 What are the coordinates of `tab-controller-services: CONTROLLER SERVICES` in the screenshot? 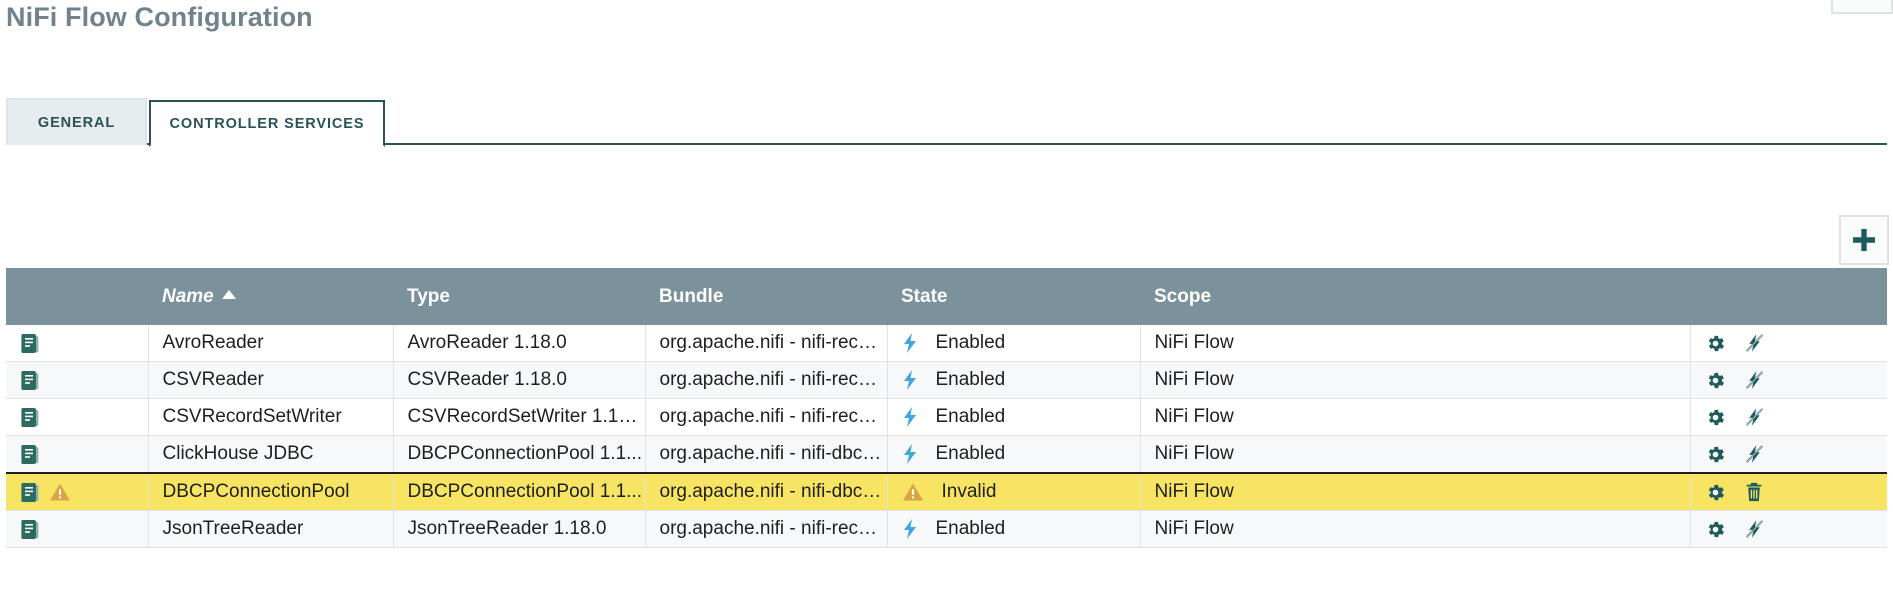 It's located at (267, 123).